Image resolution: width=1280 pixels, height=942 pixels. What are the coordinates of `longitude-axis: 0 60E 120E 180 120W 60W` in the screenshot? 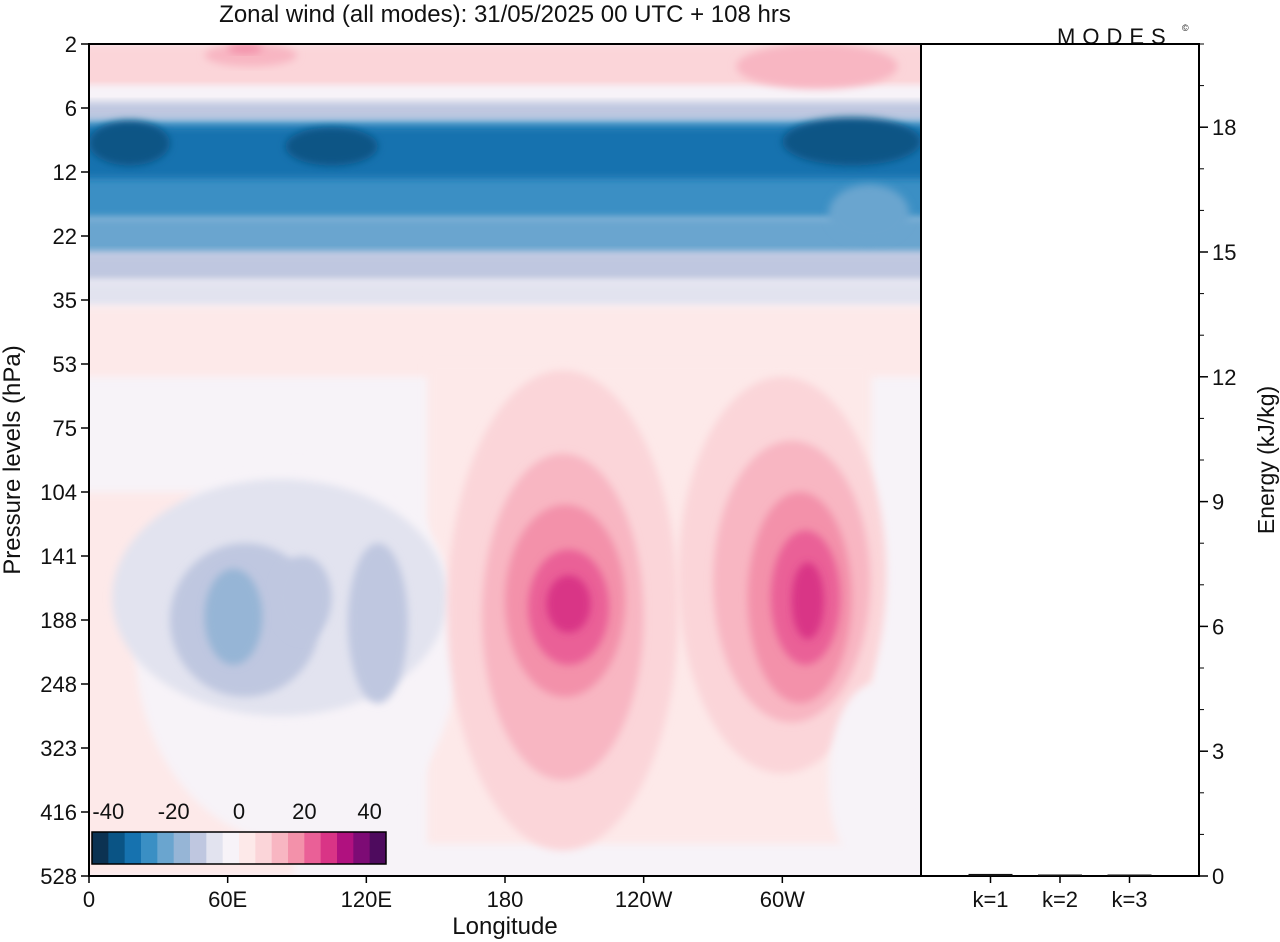 It's located at (444, 894).